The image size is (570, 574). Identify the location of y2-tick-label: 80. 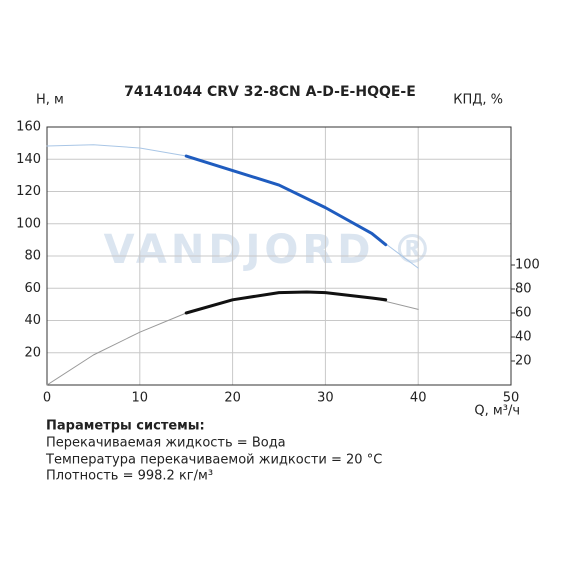
(523, 289).